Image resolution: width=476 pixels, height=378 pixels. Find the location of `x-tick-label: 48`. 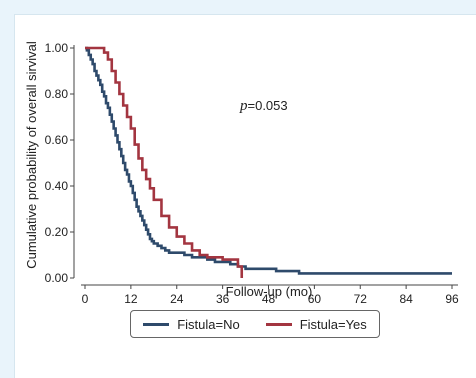

x-tick-label: 48 is located at coordinates (269, 299).